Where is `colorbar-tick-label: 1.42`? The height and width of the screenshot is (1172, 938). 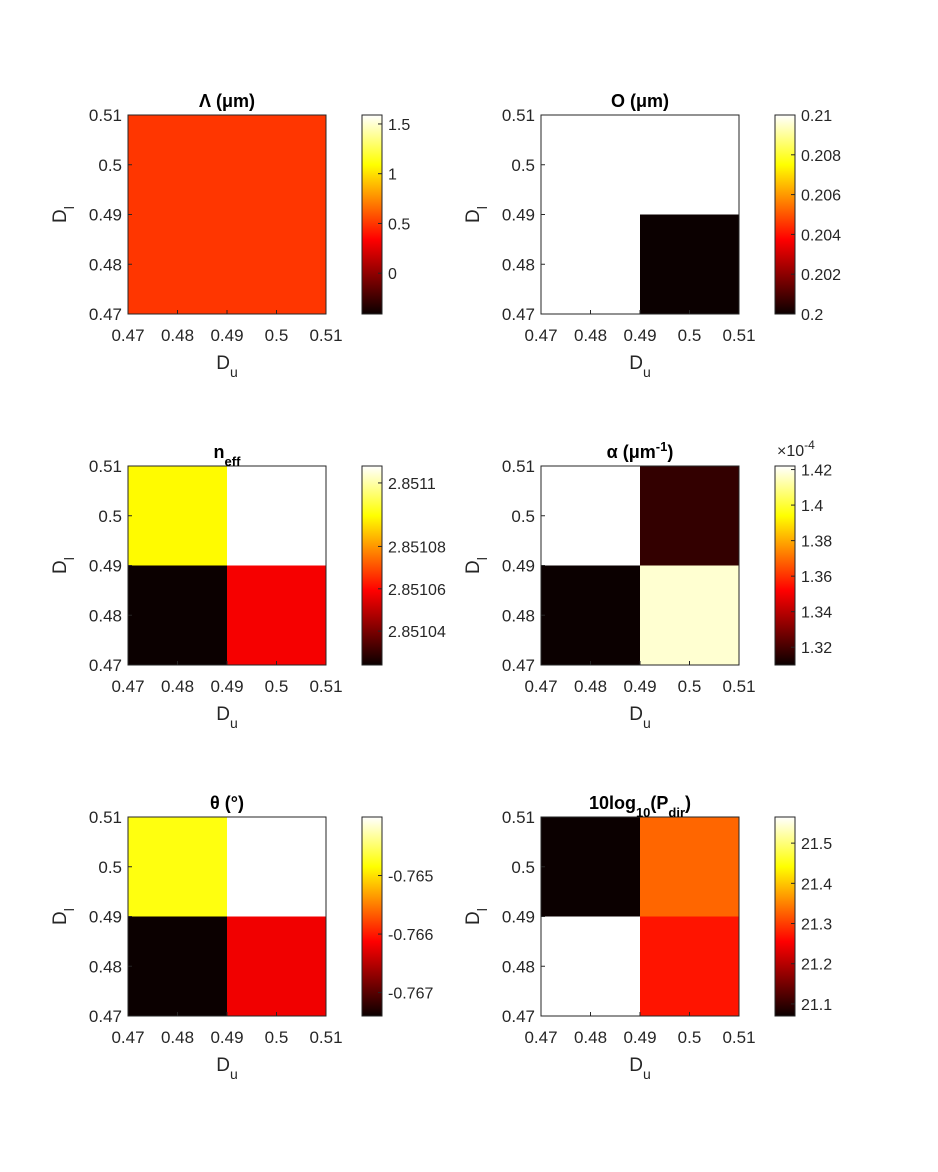 colorbar-tick-label: 1.42 is located at coordinates (816, 471).